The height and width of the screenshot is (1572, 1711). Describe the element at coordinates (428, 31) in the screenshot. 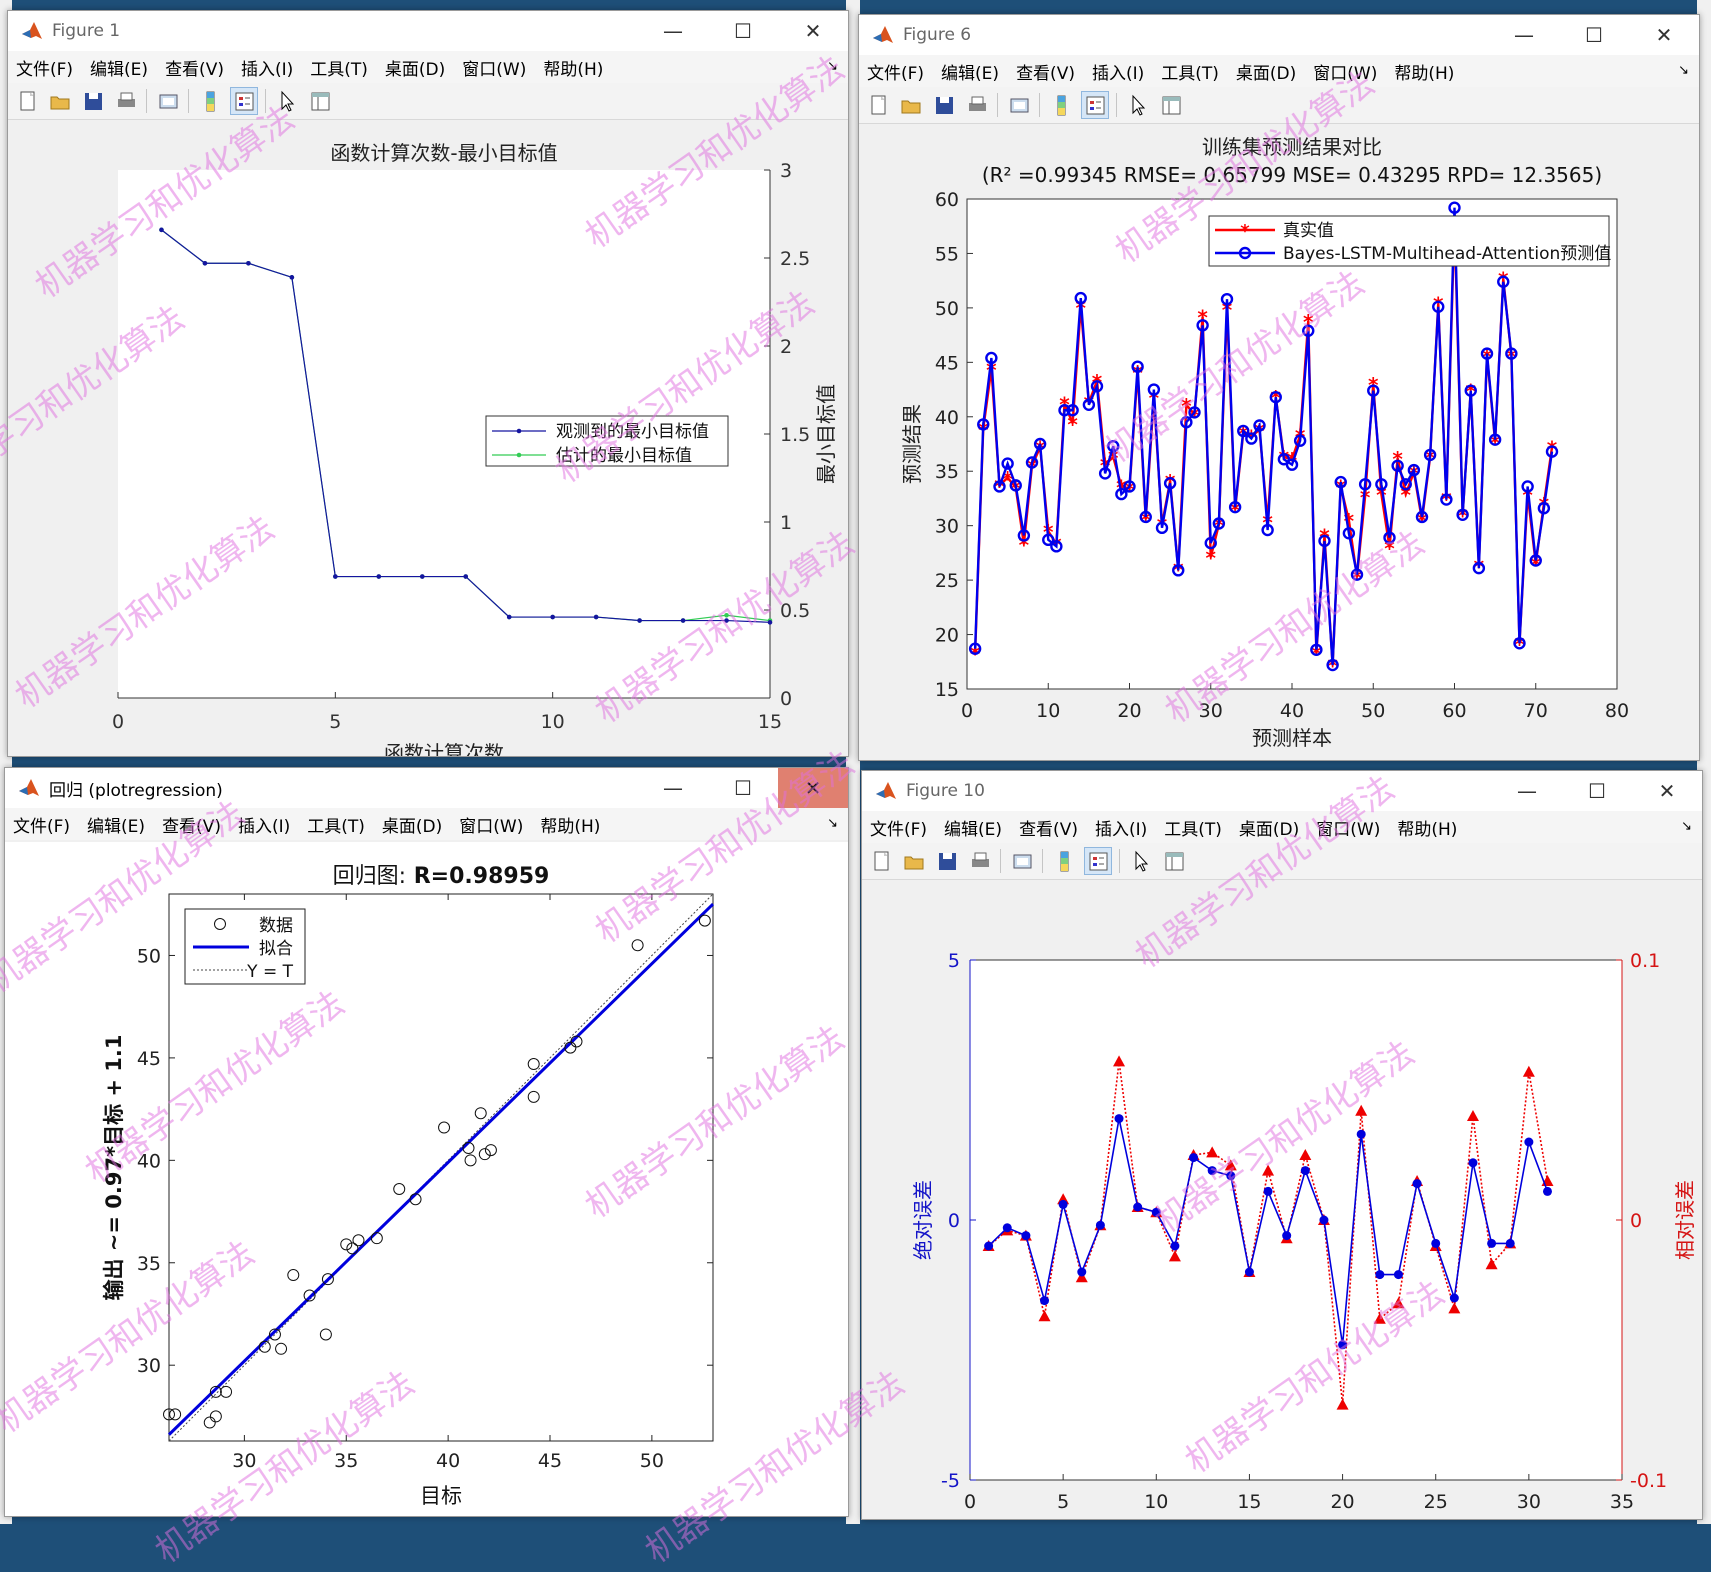

I see `title-bar: Figure 1` at that location.